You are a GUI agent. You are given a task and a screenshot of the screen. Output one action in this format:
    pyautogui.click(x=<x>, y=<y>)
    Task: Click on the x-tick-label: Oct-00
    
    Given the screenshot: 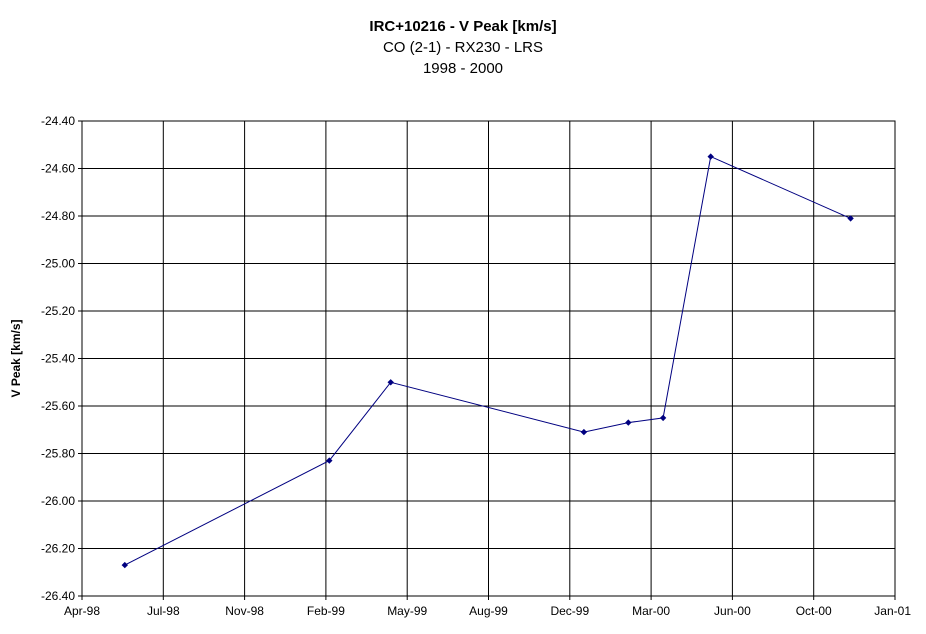 What is the action you would take?
    pyautogui.click(x=814, y=611)
    